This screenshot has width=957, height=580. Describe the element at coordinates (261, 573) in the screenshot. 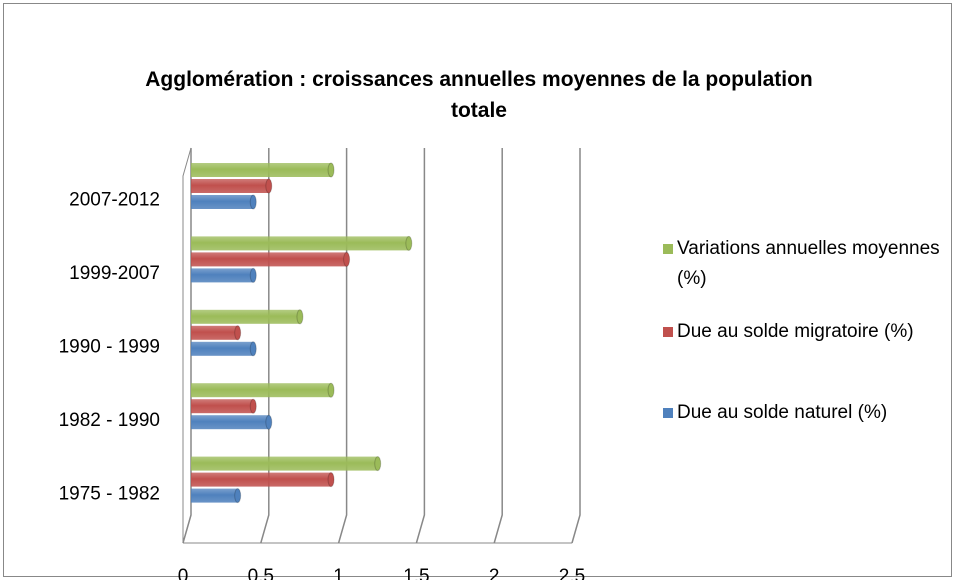

I see `x-tick-label: 0,5` at that location.